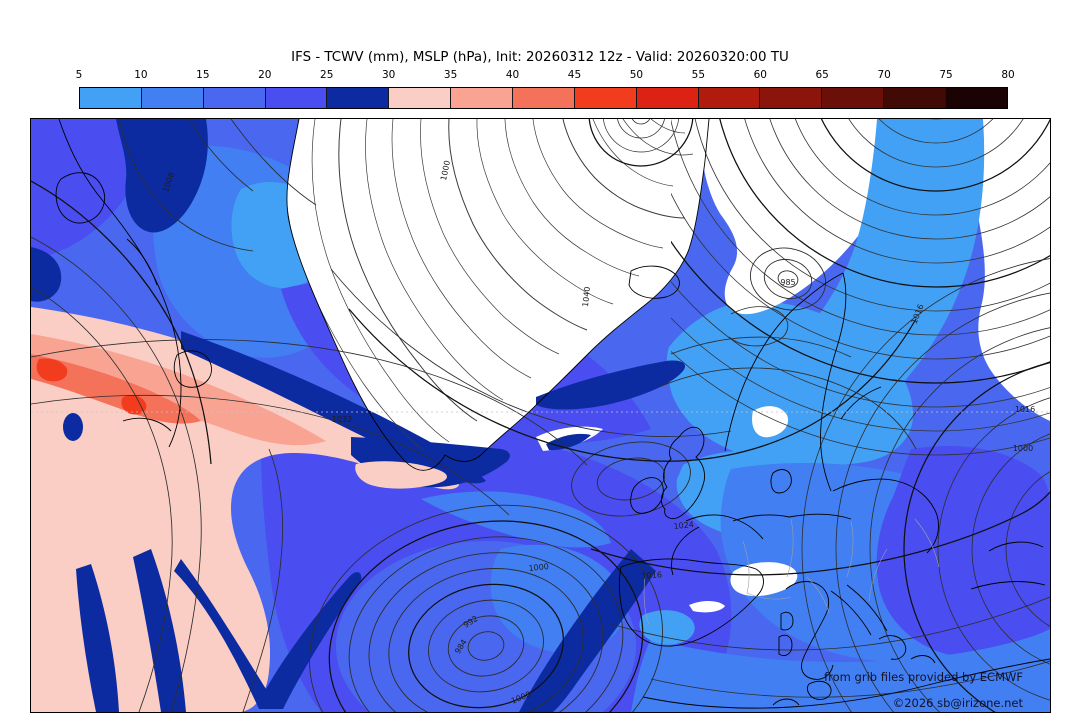  What do you see at coordinates (685, 551) in the screenshot?
I see `coastline-france` at bounding box center [685, 551].